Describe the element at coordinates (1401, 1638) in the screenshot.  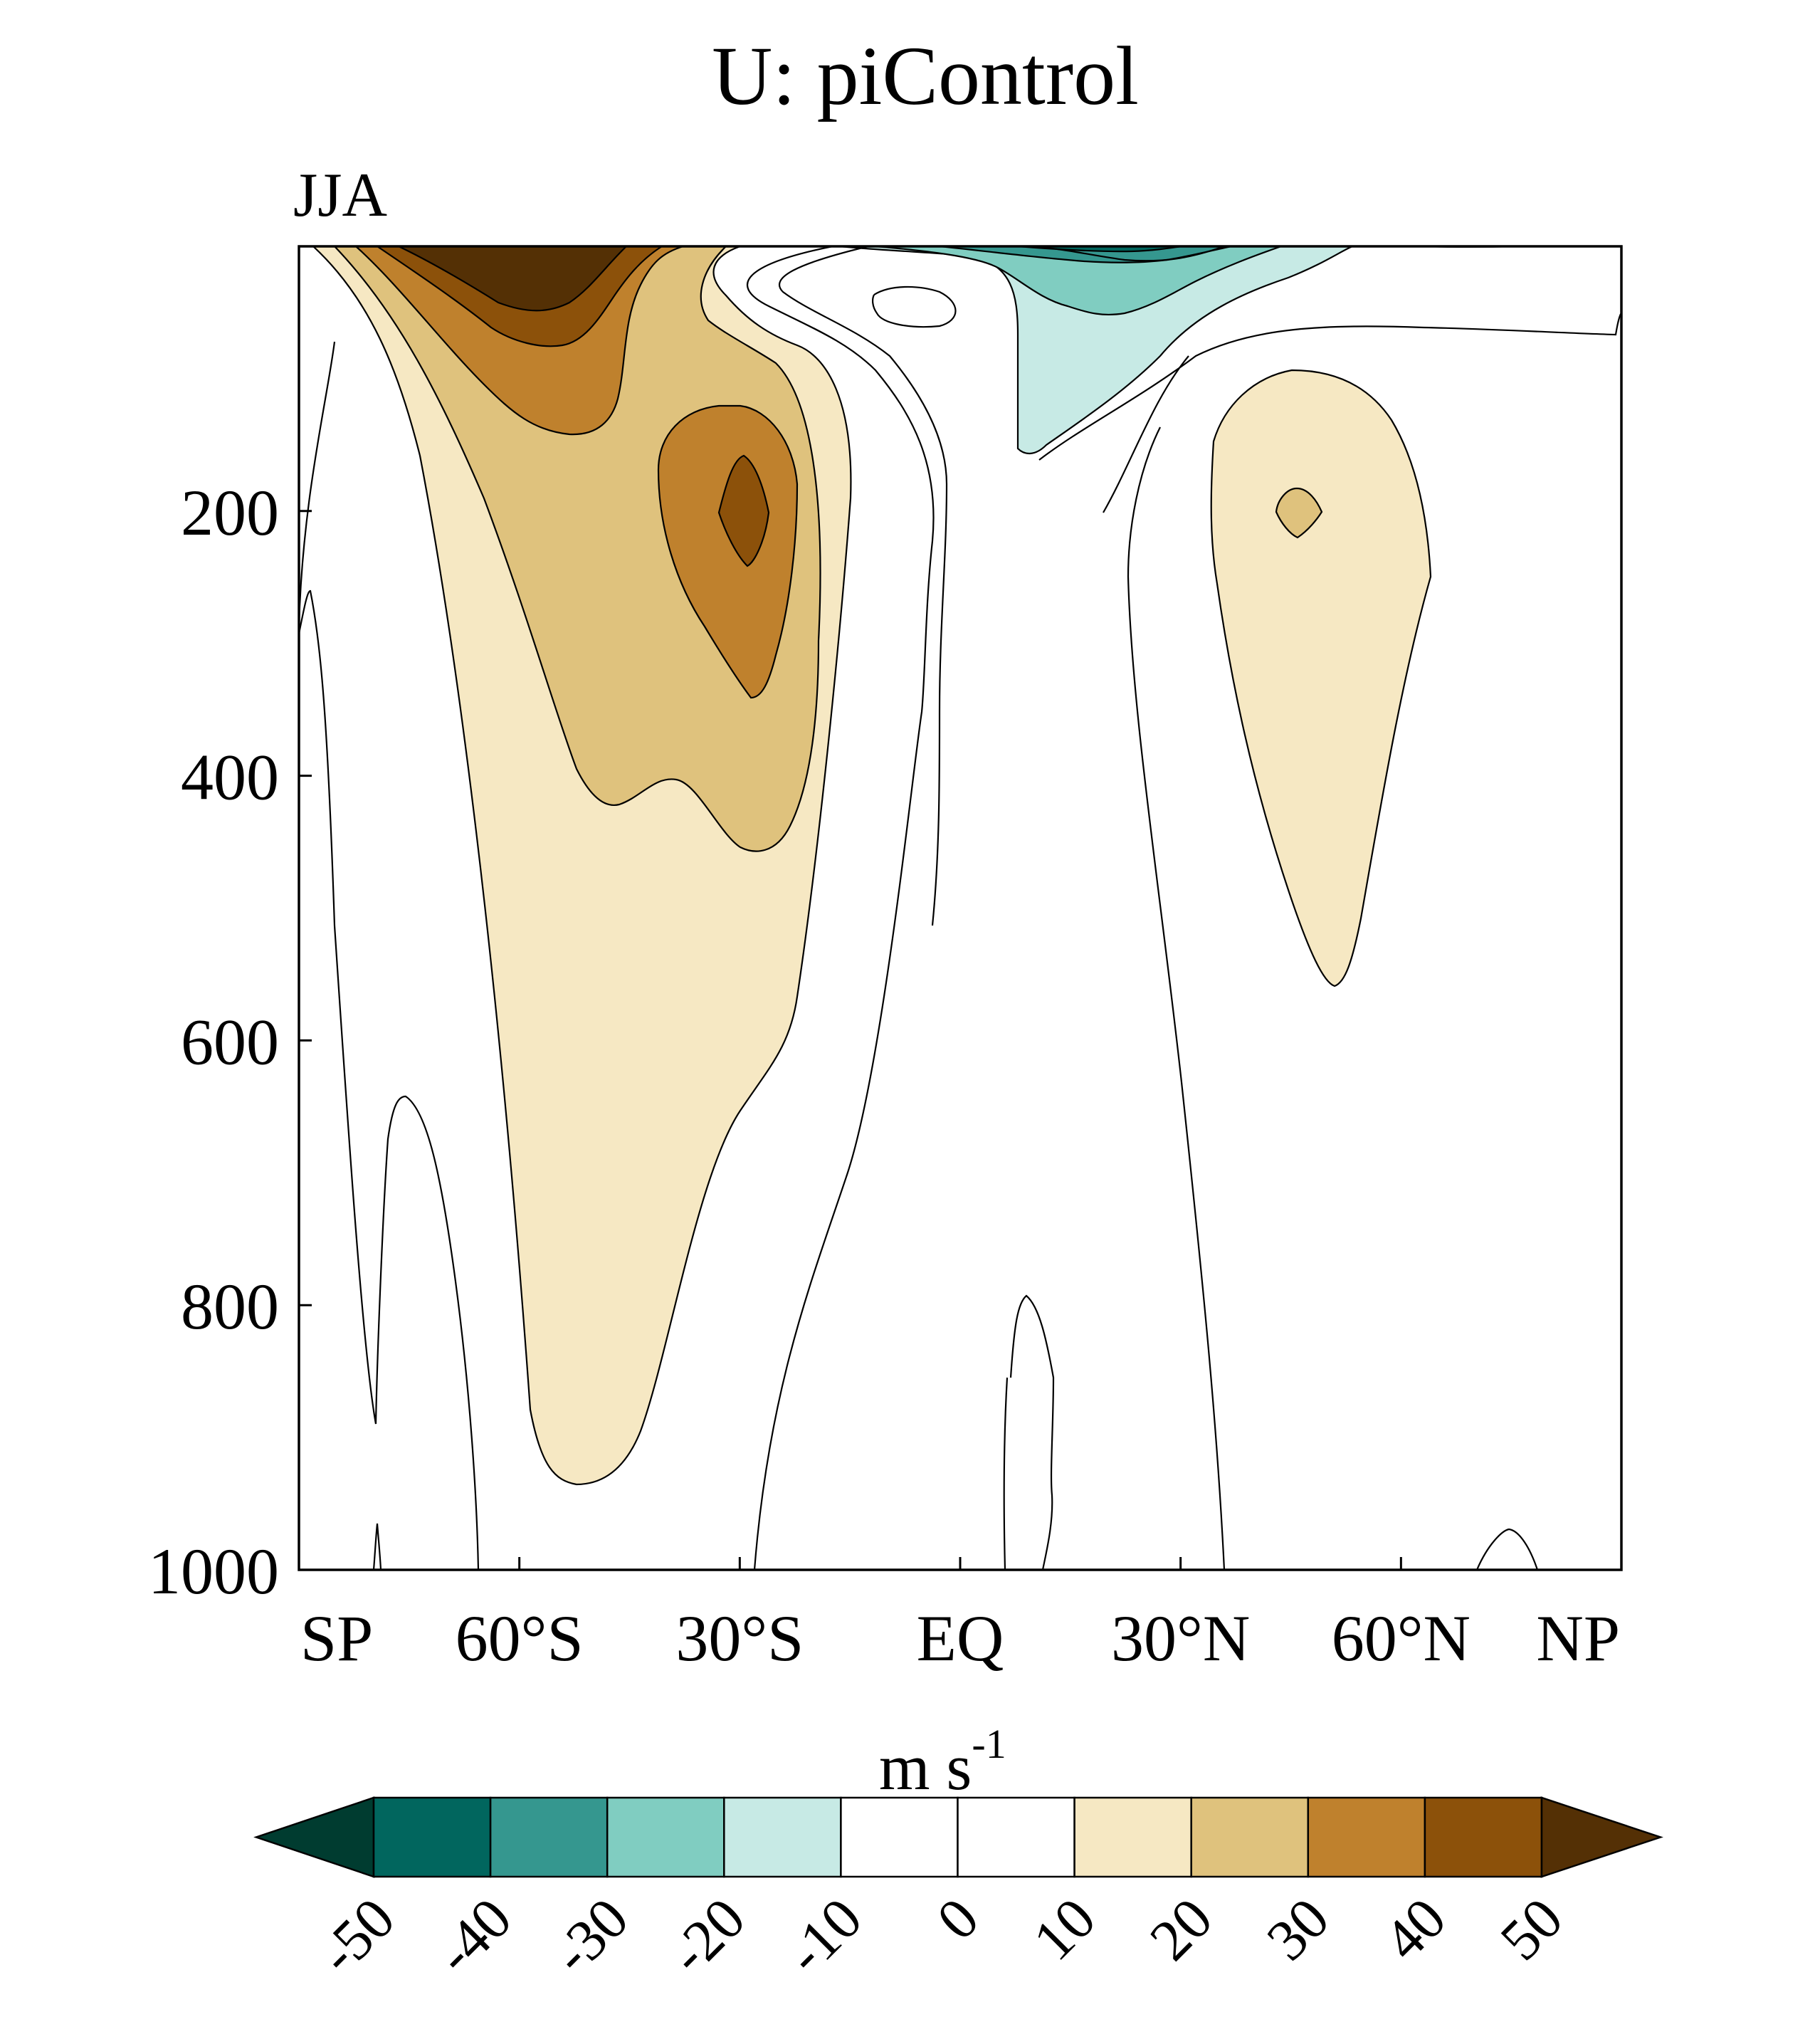
I see `x-tick-label: 60°N` at that location.